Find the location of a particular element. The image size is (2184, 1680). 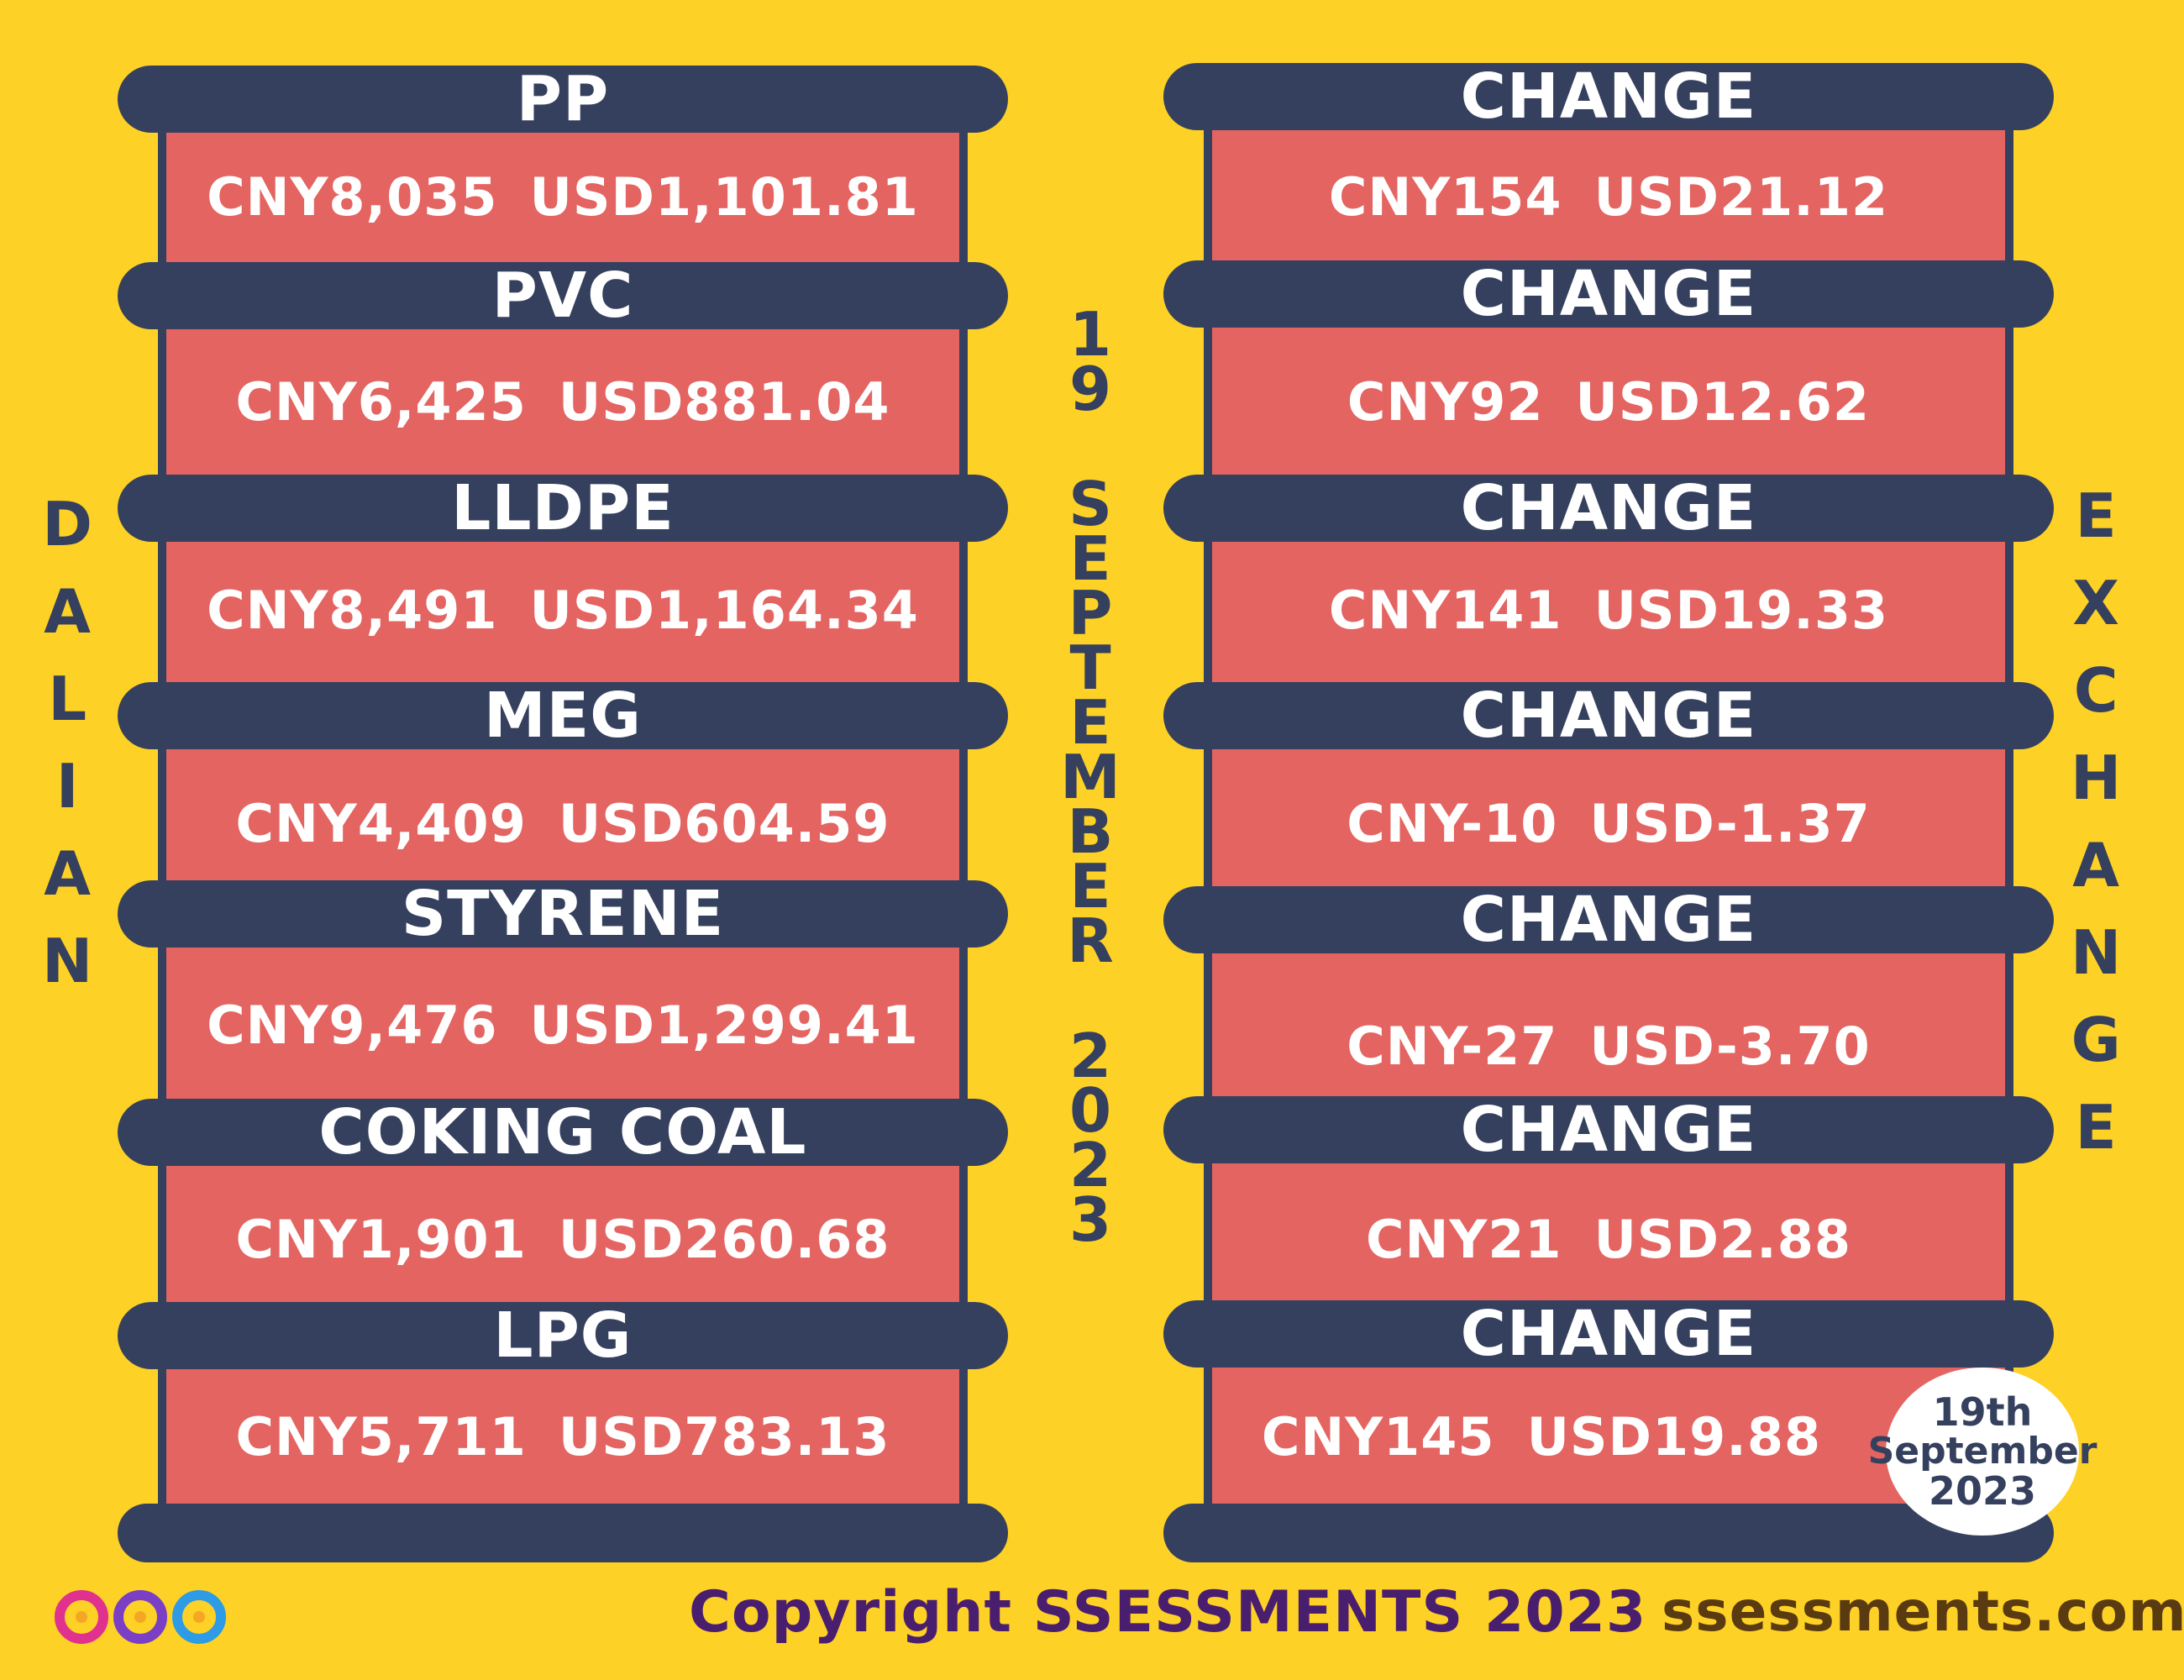

right-title-letter: N is located at coordinates (2096, 952).